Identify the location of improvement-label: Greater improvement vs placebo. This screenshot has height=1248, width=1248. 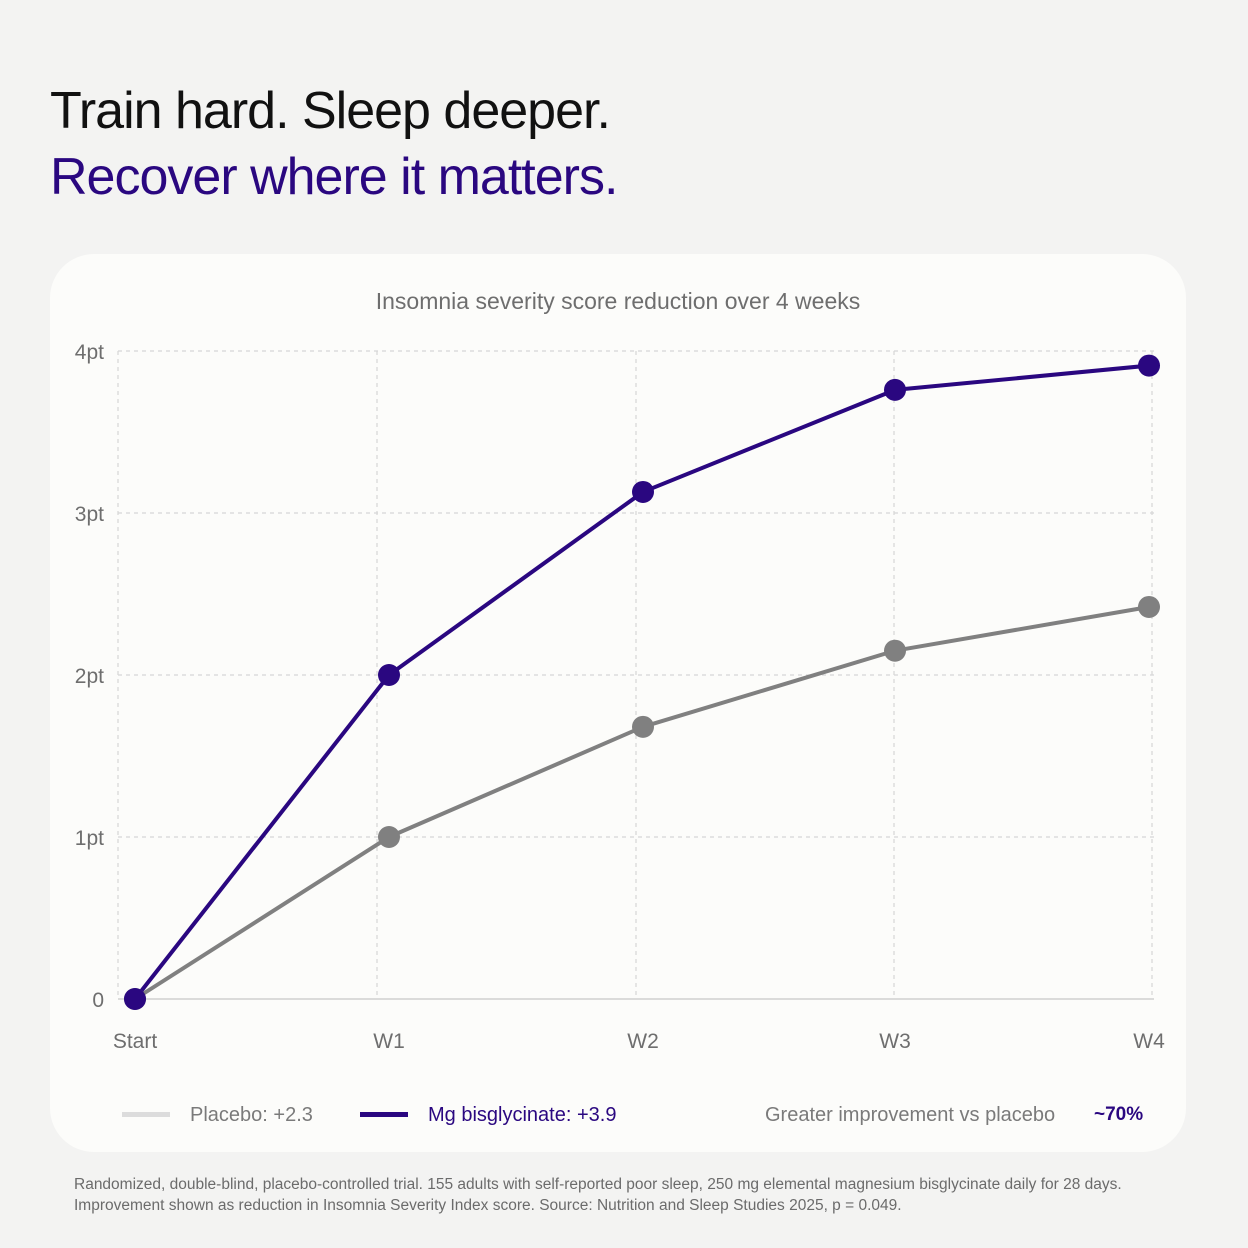
(910, 1115).